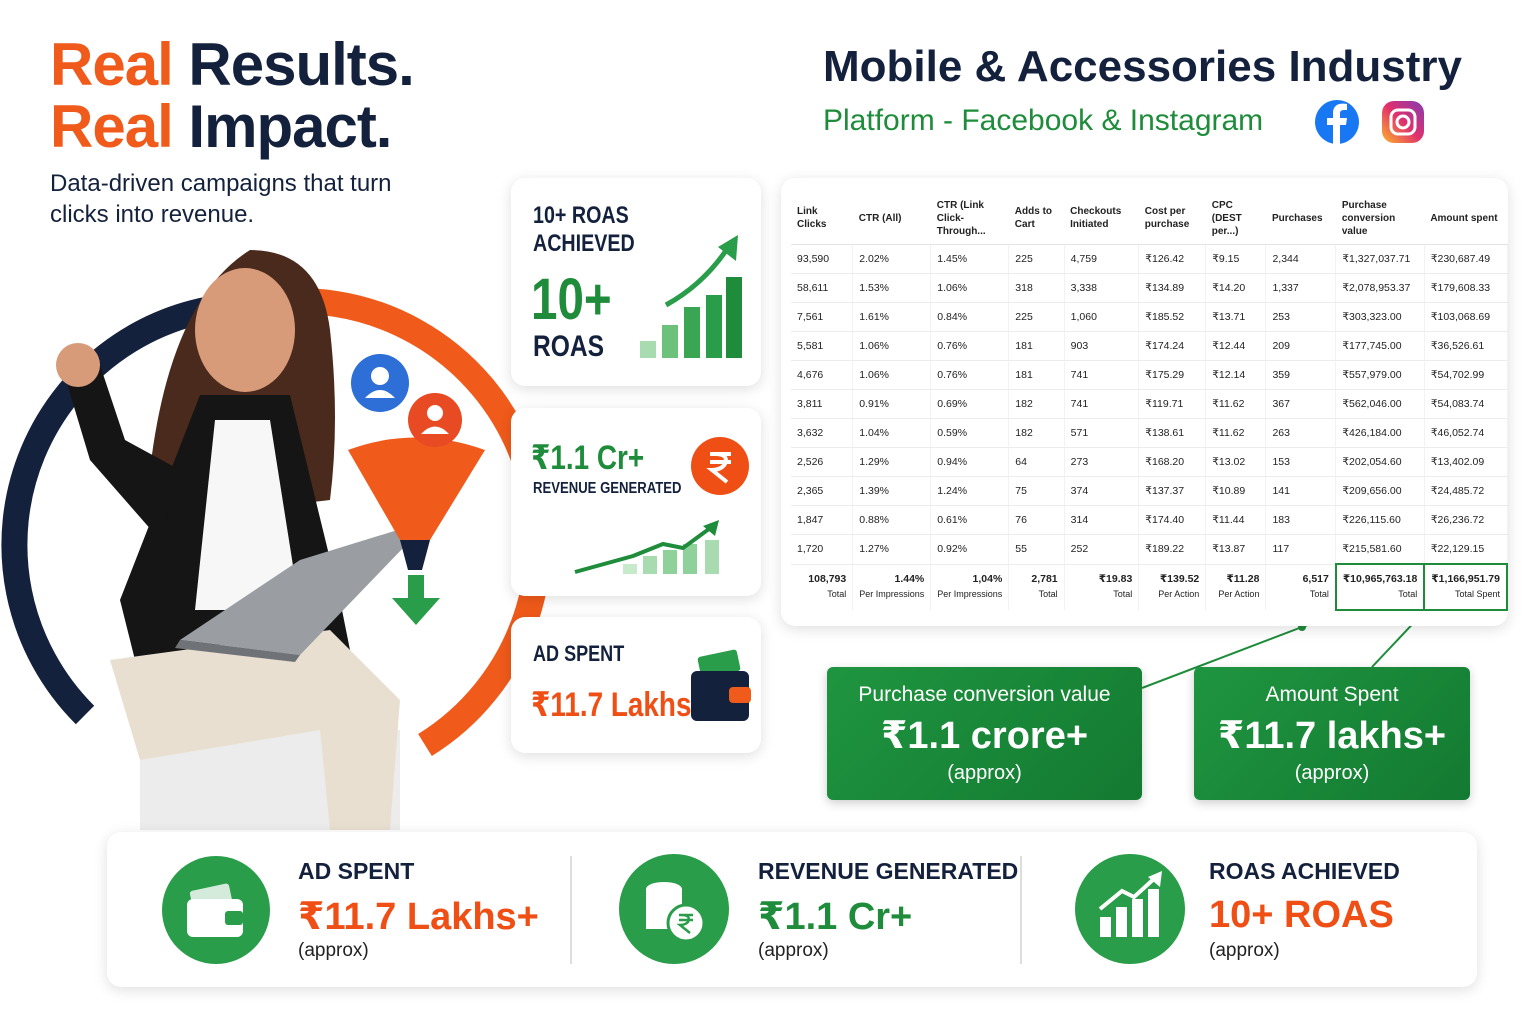 The width and height of the screenshot is (1536, 1024). I want to click on summary-value: 10+ ROAS, so click(1301, 915).